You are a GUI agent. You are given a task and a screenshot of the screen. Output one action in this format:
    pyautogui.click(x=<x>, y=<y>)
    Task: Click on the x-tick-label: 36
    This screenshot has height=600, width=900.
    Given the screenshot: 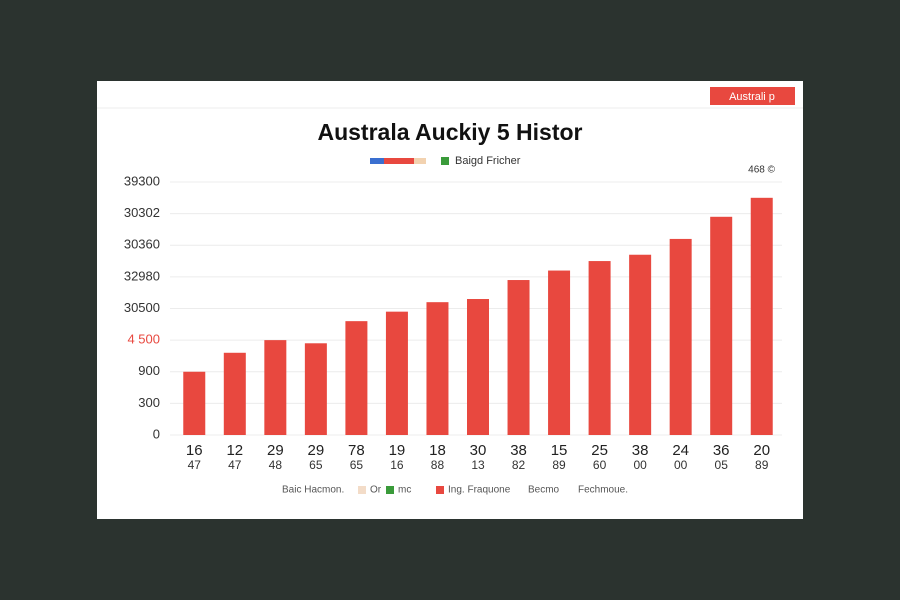 What is the action you would take?
    pyautogui.click(x=721, y=450)
    